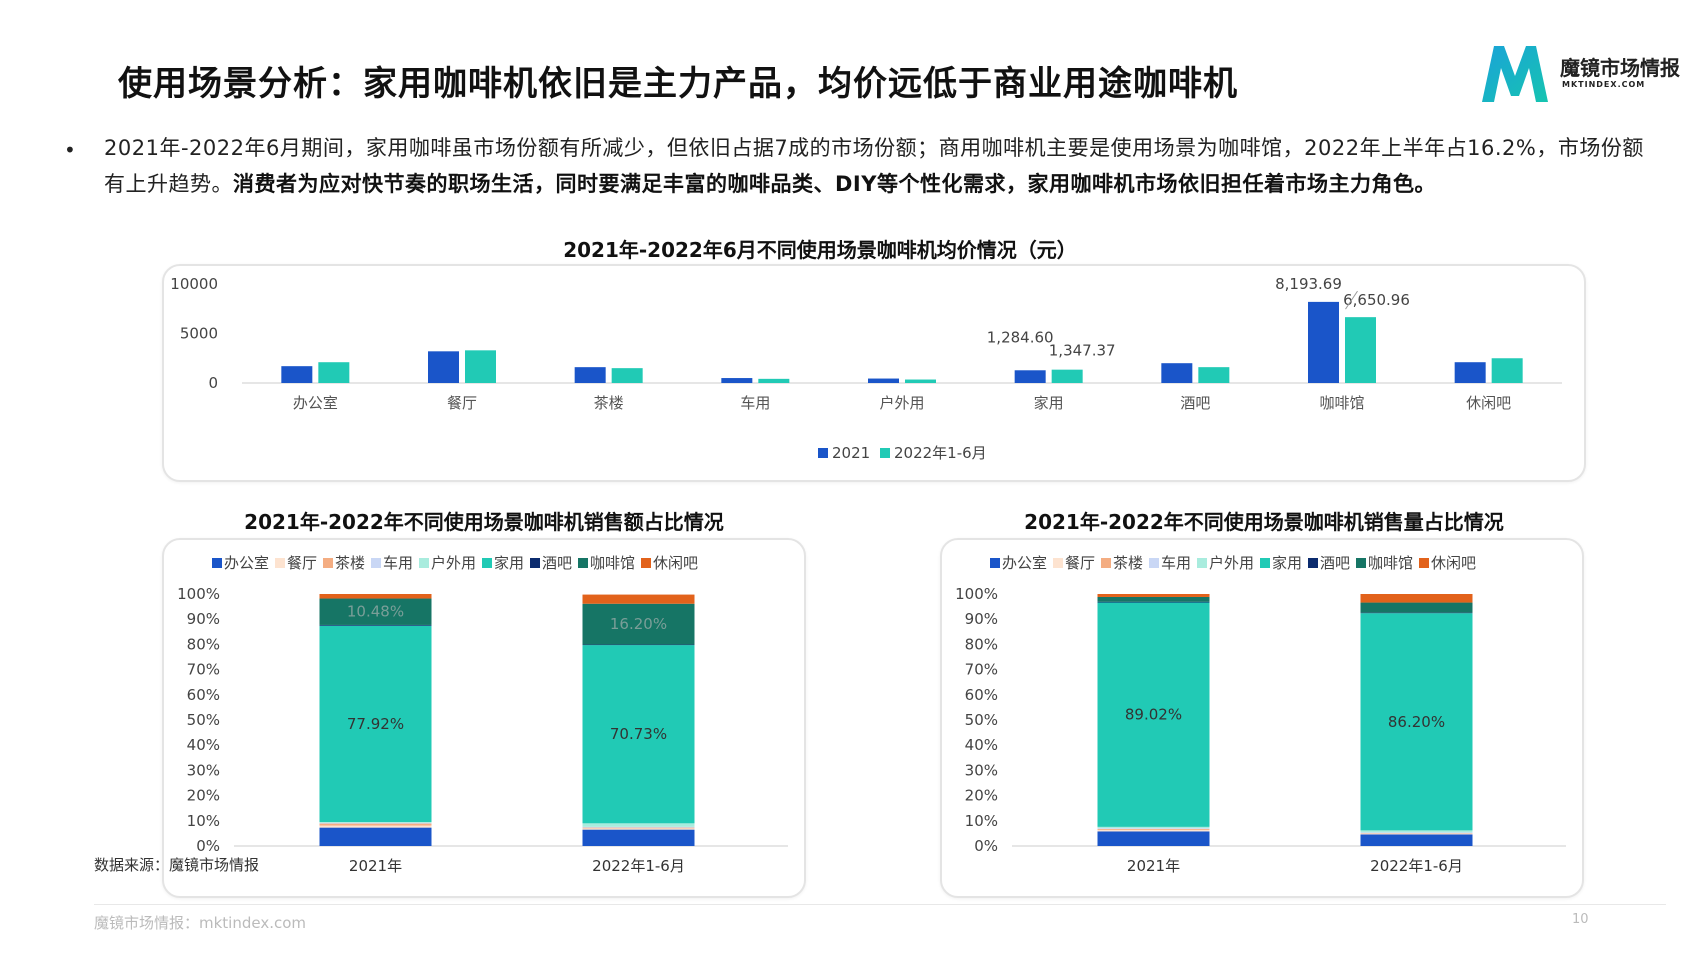 This screenshot has width=1706, height=960. I want to click on x-tick-label: 2021年, so click(375, 866).